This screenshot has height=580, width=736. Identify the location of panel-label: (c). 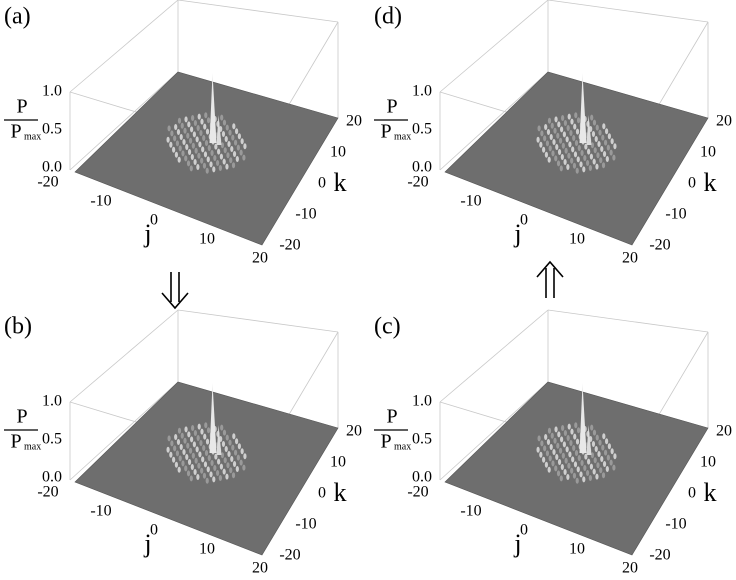
(387, 327).